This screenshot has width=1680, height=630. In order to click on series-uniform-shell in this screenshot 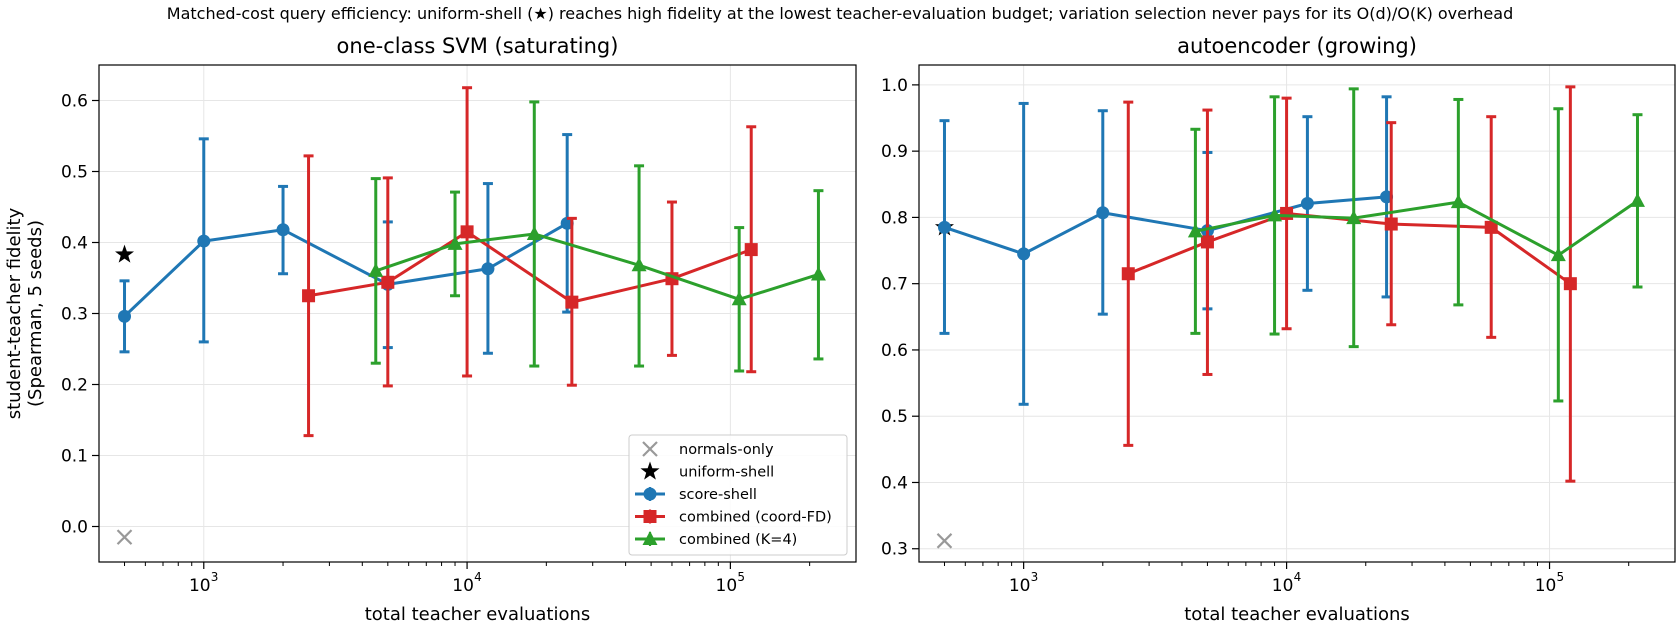, I will do `click(125, 253)`.